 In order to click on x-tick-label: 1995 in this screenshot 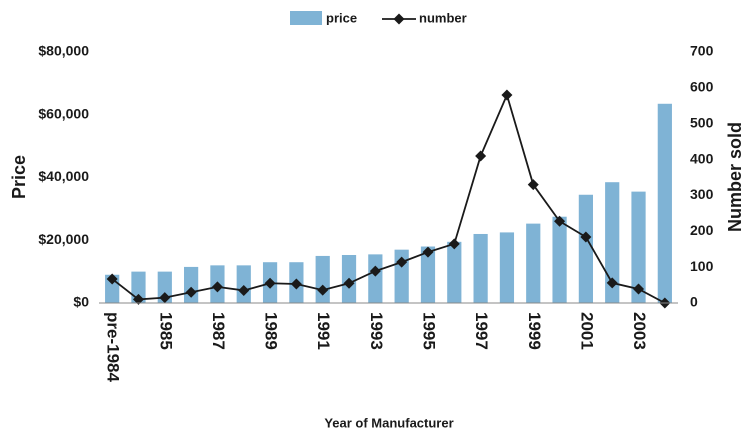, I will do `click(428, 331)`.